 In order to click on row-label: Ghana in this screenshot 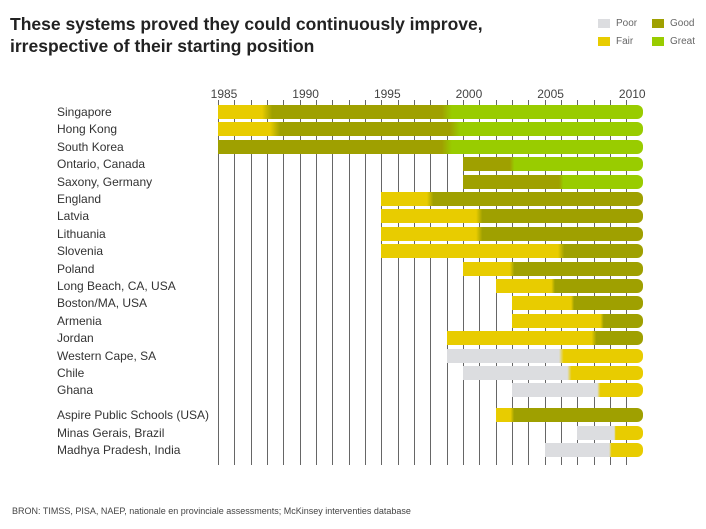, I will do `click(75, 390)`.